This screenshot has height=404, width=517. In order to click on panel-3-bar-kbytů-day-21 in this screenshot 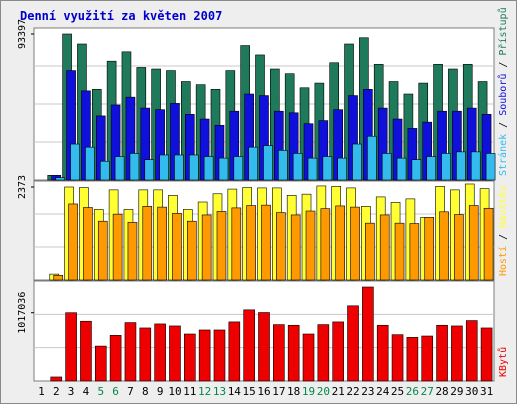, I will do `click(338, 351)`.